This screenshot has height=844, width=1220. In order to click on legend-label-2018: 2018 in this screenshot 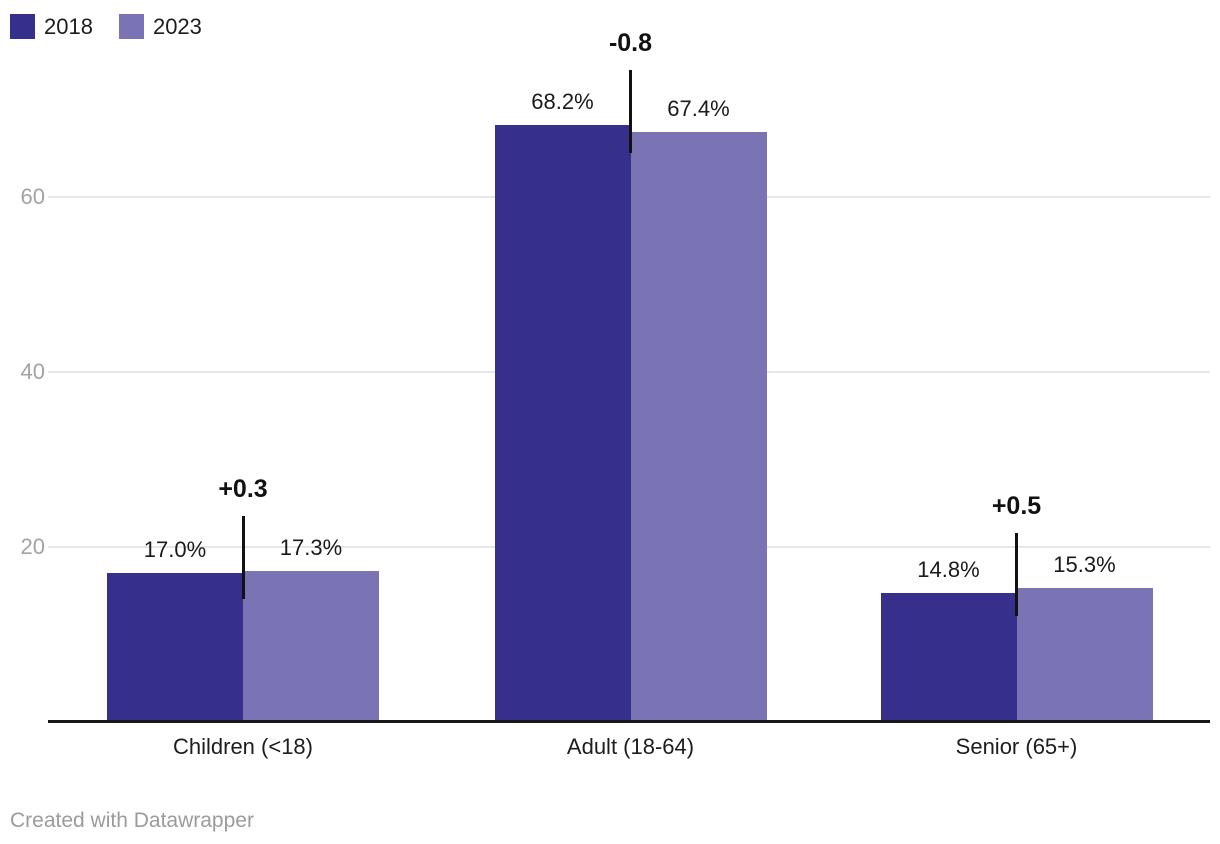, I will do `click(68, 26)`.